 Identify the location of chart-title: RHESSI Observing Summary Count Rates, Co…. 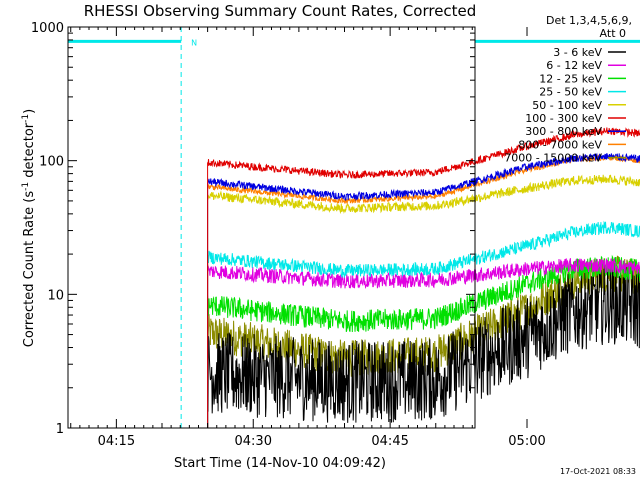
(280, 11).